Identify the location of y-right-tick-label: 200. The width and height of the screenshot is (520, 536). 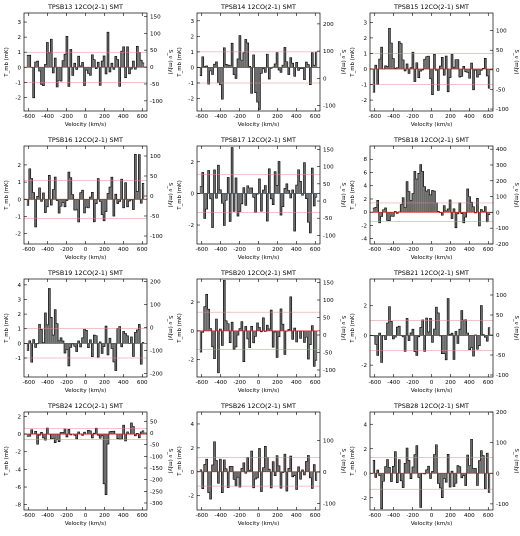
(501, 182).